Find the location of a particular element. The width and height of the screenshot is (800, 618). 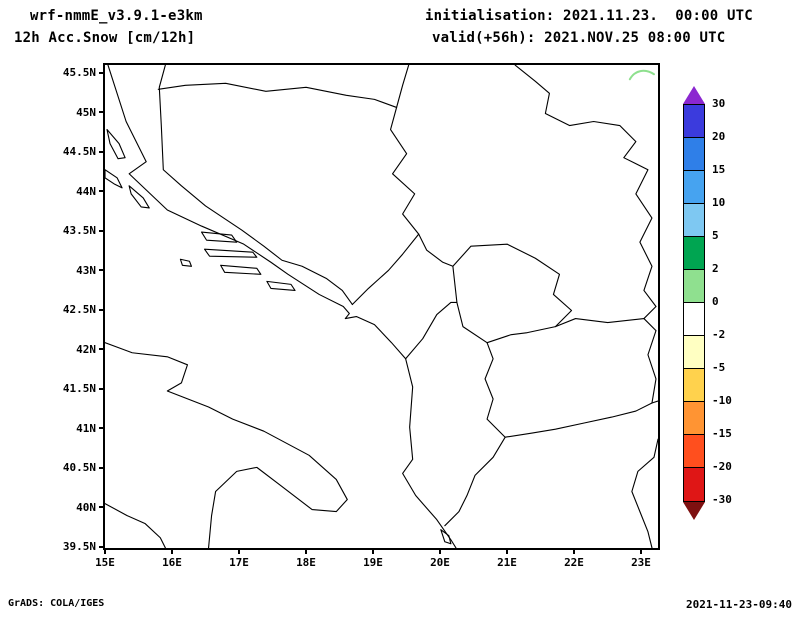

x-tick: 18E is located at coordinates (306, 558).